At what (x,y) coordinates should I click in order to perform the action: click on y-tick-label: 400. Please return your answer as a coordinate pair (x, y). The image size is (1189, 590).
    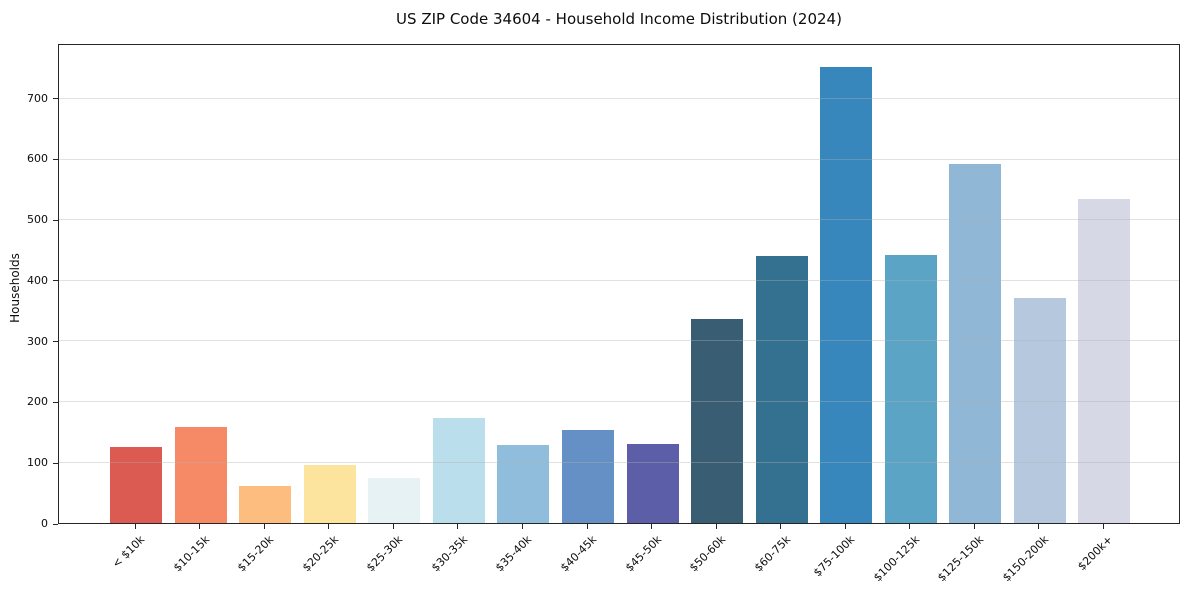
    Looking at the image, I should click on (37, 280).